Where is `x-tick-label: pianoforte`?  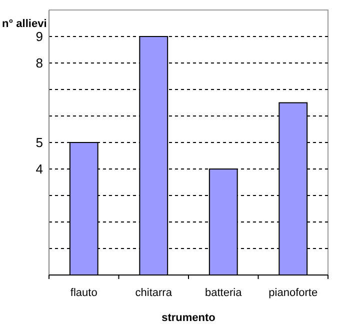
x-tick-label: pianoforte is located at coordinates (293, 293).